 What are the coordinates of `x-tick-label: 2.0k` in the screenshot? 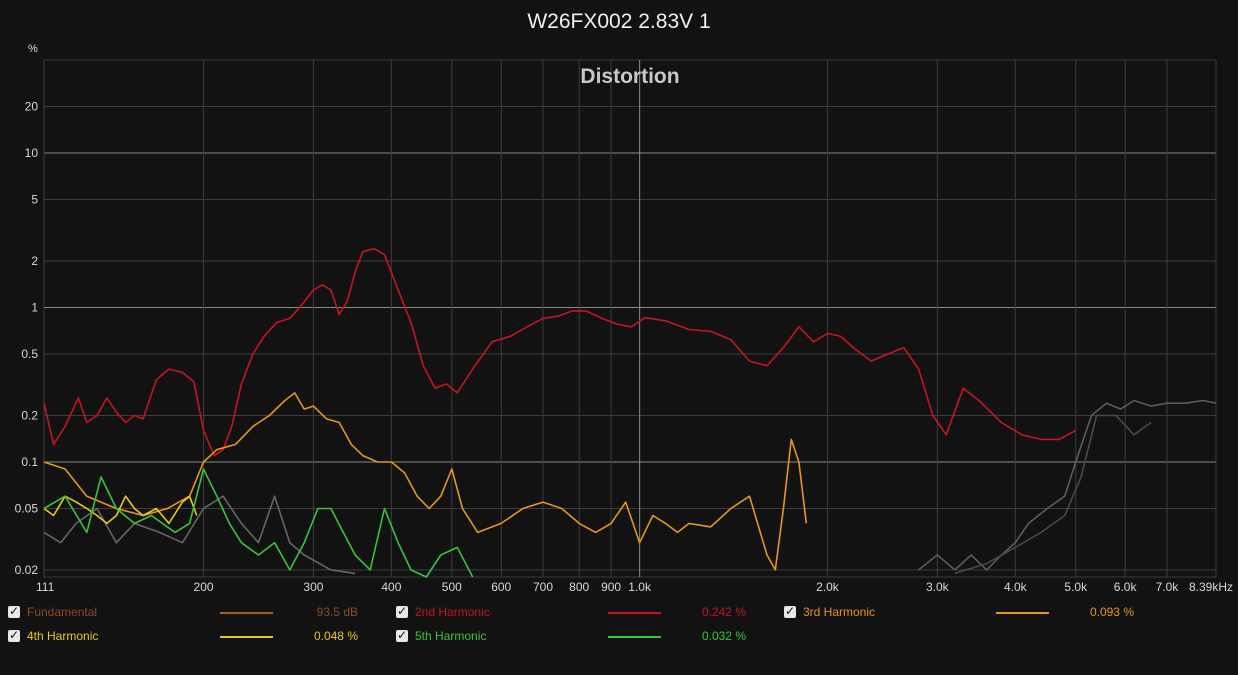 It's located at (828, 587).